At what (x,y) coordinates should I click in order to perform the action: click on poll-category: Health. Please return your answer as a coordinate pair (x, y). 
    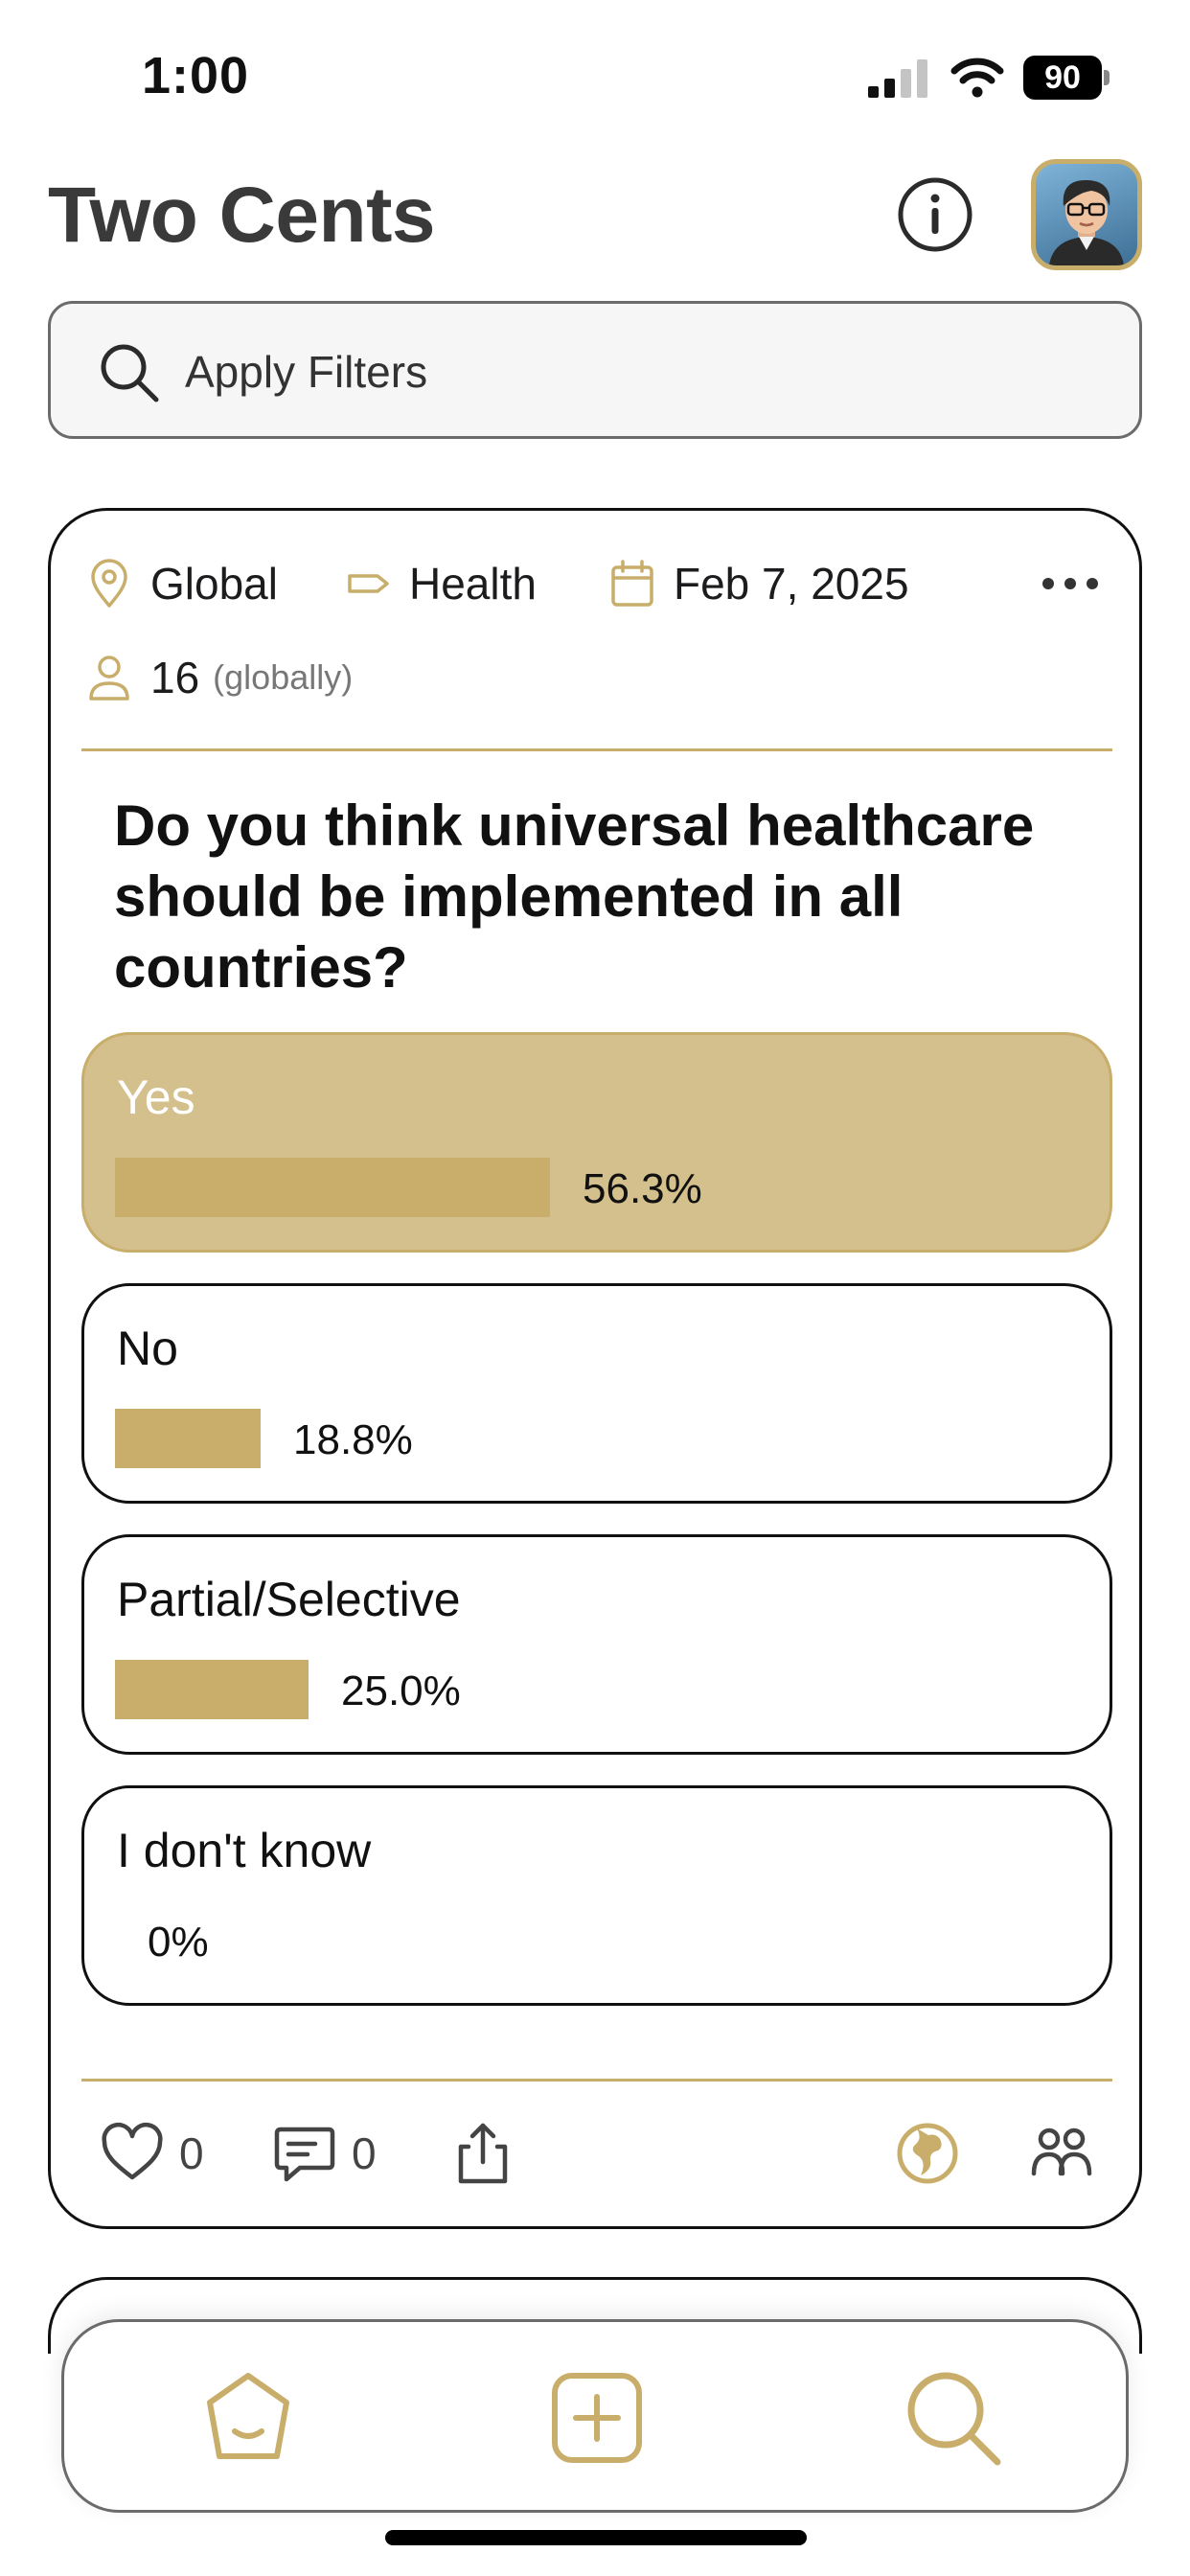
    Looking at the image, I should click on (442, 583).